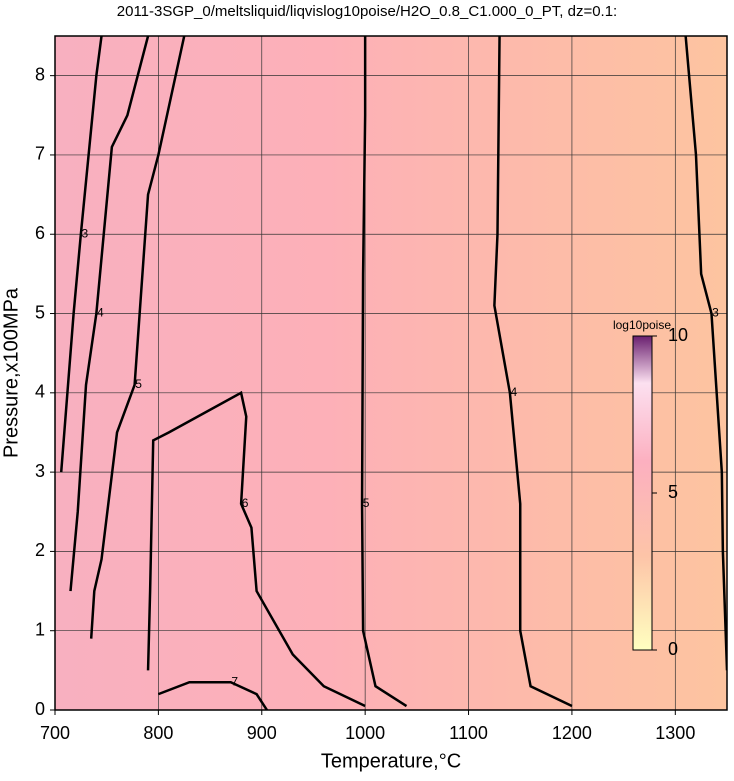  Describe the element at coordinates (40, 629) in the screenshot. I see `y-tick-label: 1` at that location.